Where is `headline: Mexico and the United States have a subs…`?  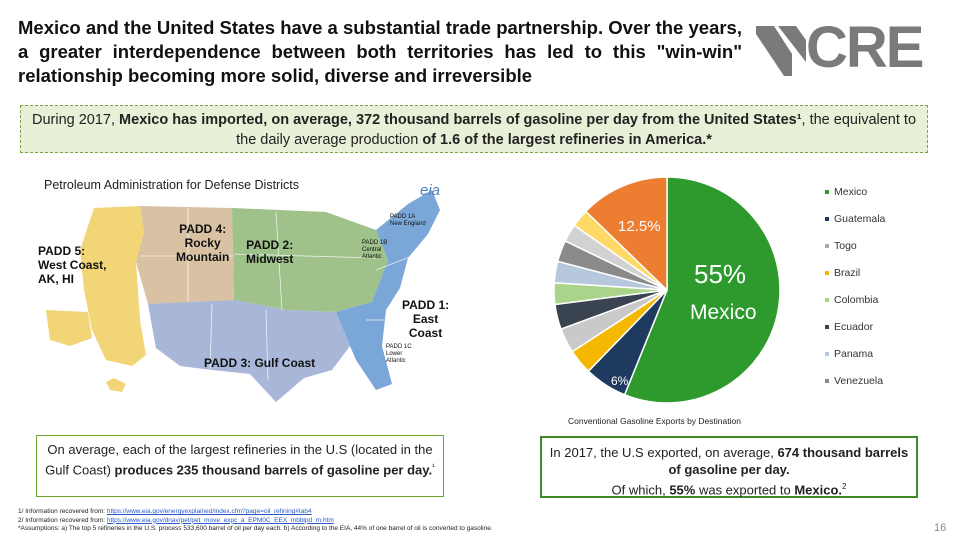 headline: Mexico and the United States have a subs… is located at coordinates (380, 51).